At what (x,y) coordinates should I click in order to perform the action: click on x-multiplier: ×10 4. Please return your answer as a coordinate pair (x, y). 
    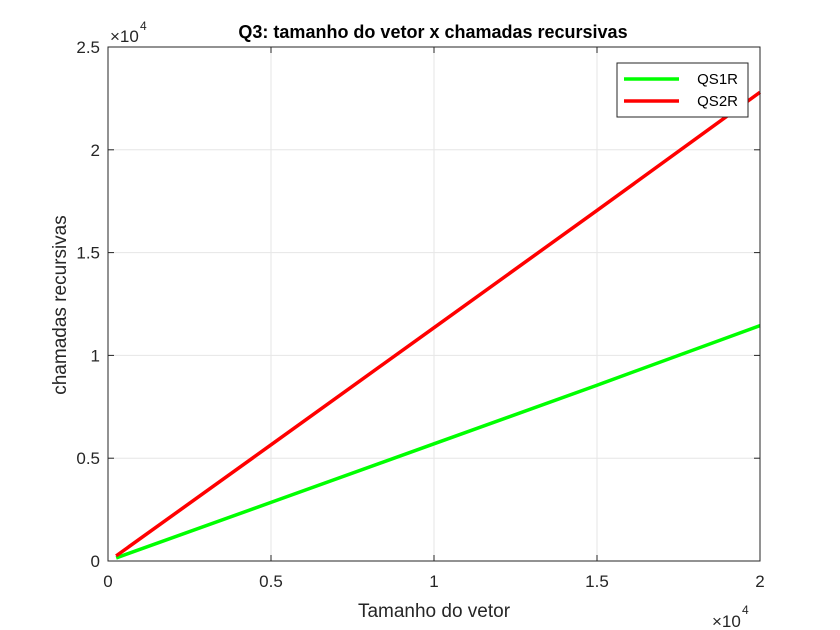
    Looking at the image, I should click on (730, 616).